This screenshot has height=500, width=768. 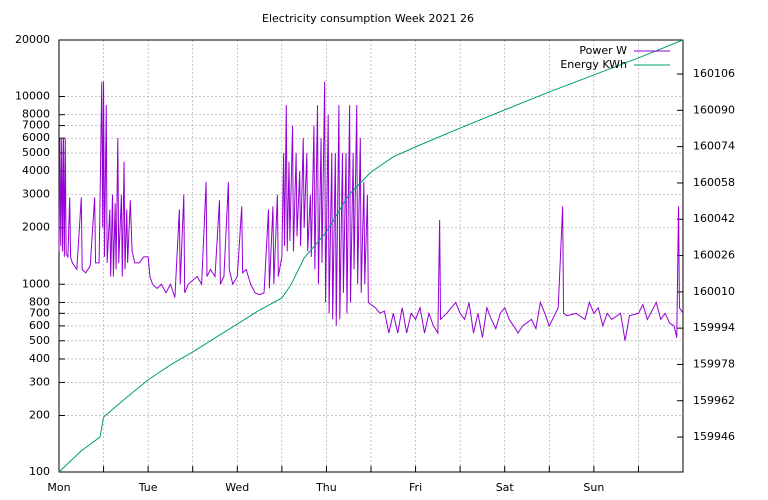 What do you see at coordinates (593, 64) in the screenshot?
I see `legend-label: Energy KWh` at bounding box center [593, 64].